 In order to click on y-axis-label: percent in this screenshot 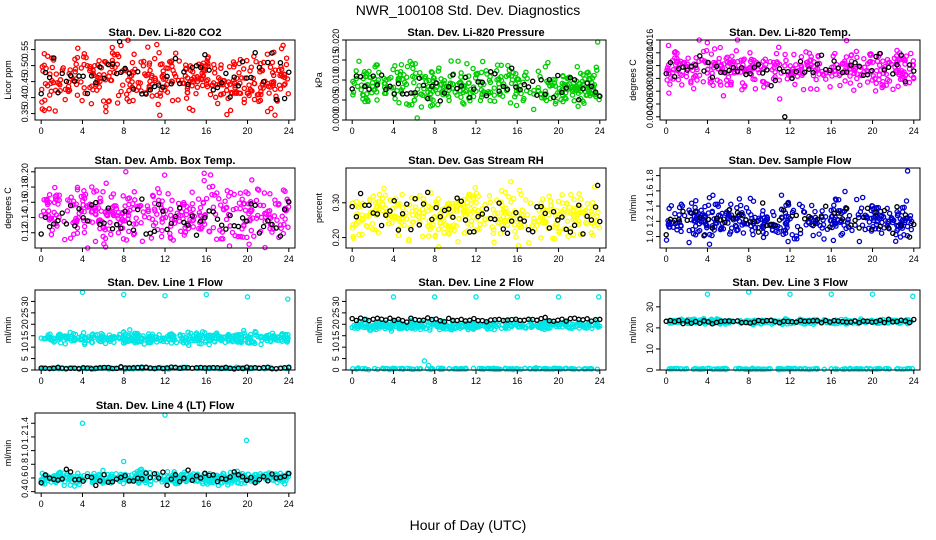, I will do `click(319, 207)`.